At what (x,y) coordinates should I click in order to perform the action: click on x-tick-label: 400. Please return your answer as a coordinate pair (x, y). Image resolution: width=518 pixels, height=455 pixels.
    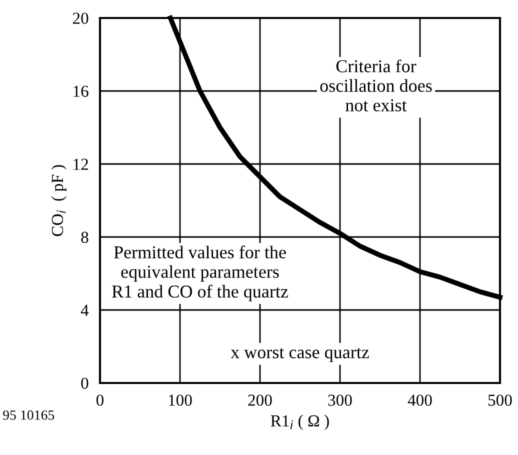
    Looking at the image, I should click on (420, 400).